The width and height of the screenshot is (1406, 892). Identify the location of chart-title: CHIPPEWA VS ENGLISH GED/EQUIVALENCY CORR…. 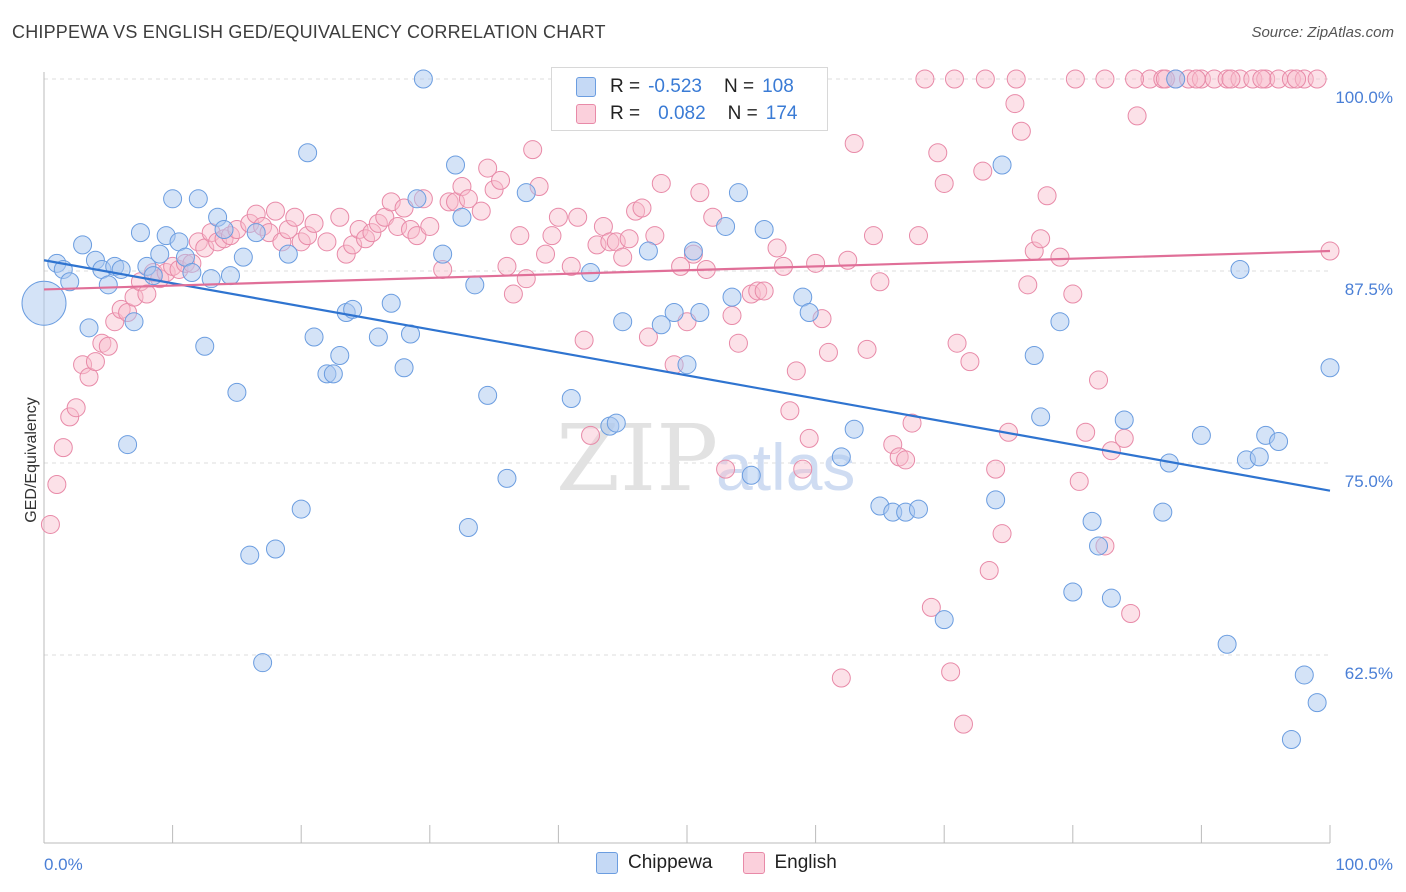
(309, 32).